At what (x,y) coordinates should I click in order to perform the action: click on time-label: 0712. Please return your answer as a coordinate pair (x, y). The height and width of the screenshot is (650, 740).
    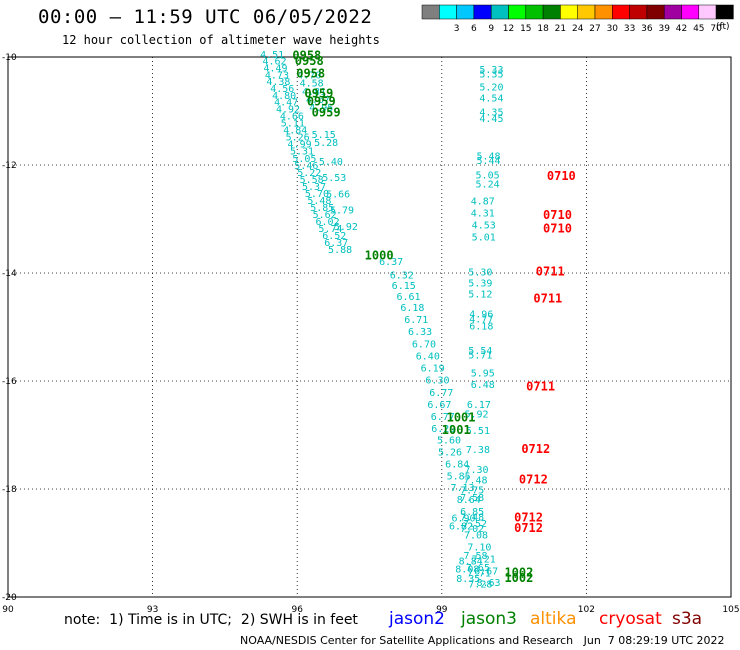
    Looking at the image, I should click on (533, 480).